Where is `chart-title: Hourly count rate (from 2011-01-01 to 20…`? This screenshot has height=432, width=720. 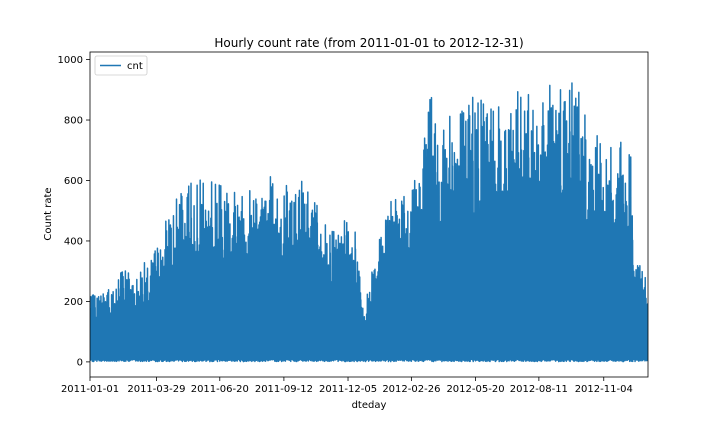 chart-title: Hourly count rate (from 2011-01-01 to 20… is located at coordinates (368, 43).